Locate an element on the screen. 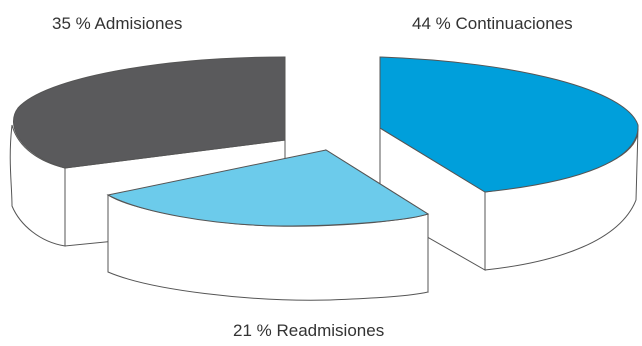  slice-admisiones-top is located at coordinates (149, 112).